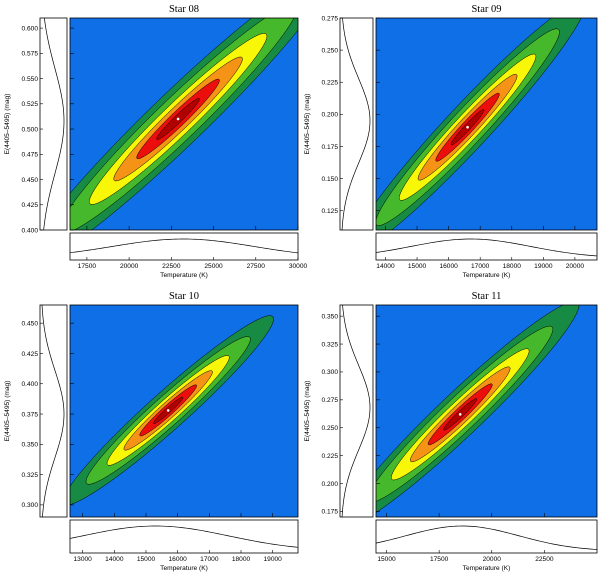  Describe the element at coordinates (29, 104) in the screenshot. I see `y-tick-label: 0.525` at that location.